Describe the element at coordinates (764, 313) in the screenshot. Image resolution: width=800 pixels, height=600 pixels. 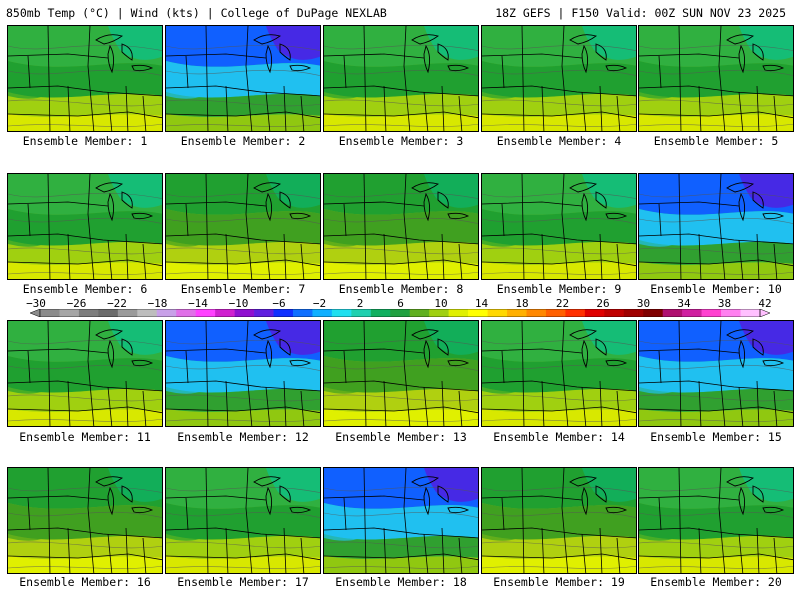
I see `color-scale-max-arrow` at that location.